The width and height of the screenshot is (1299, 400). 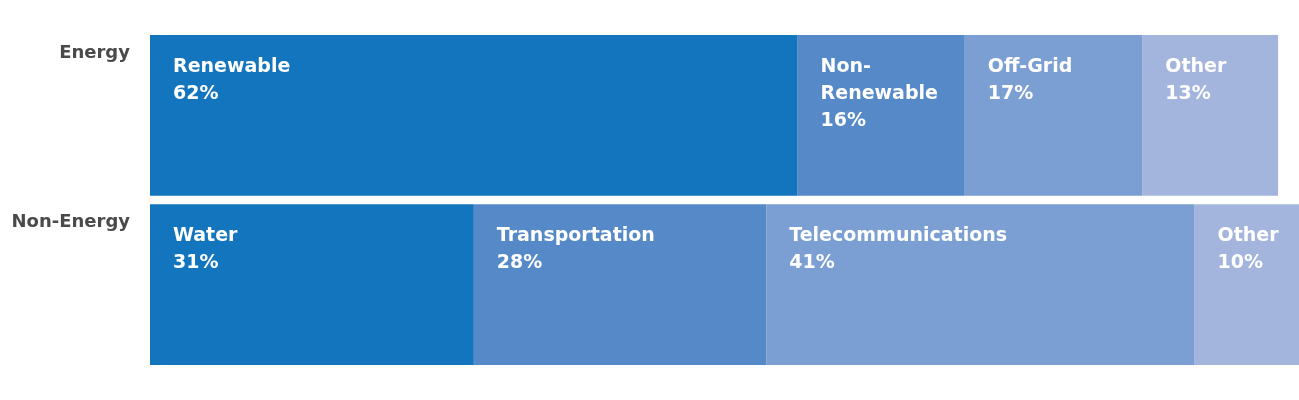 What do you see at coordinates (71, 221) in the screenshot?
I see `y-tick-label: Non-Energy` at bounding box center [71, 221].